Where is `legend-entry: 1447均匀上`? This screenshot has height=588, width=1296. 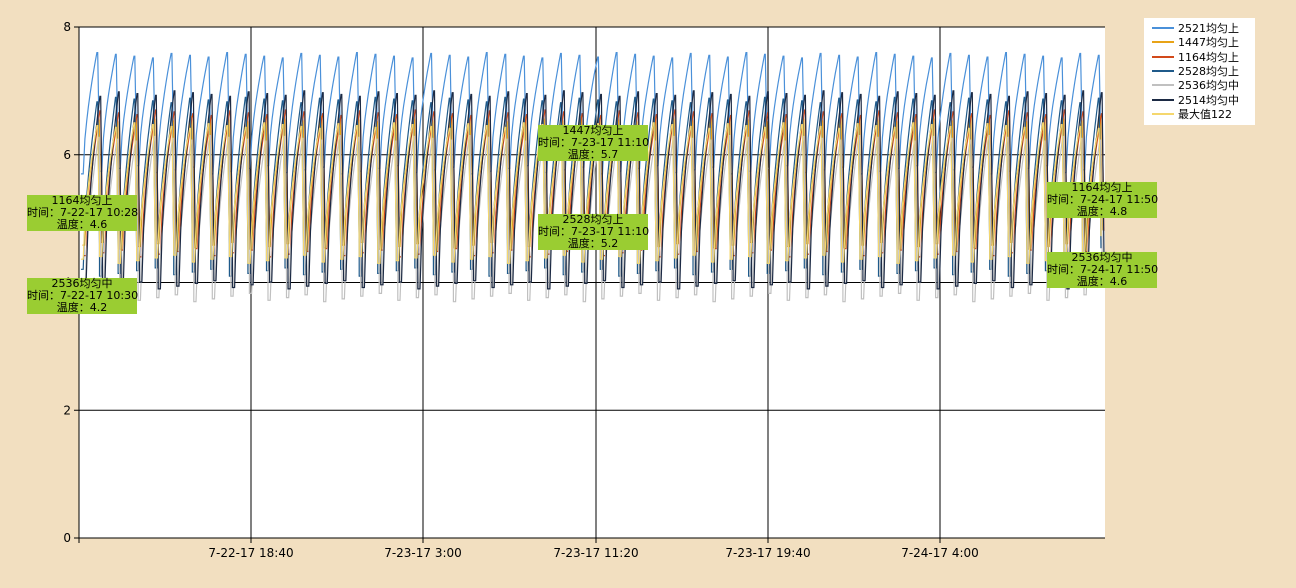 legend-entry: 1447均匀上 is located at coordinates (1203, 42).